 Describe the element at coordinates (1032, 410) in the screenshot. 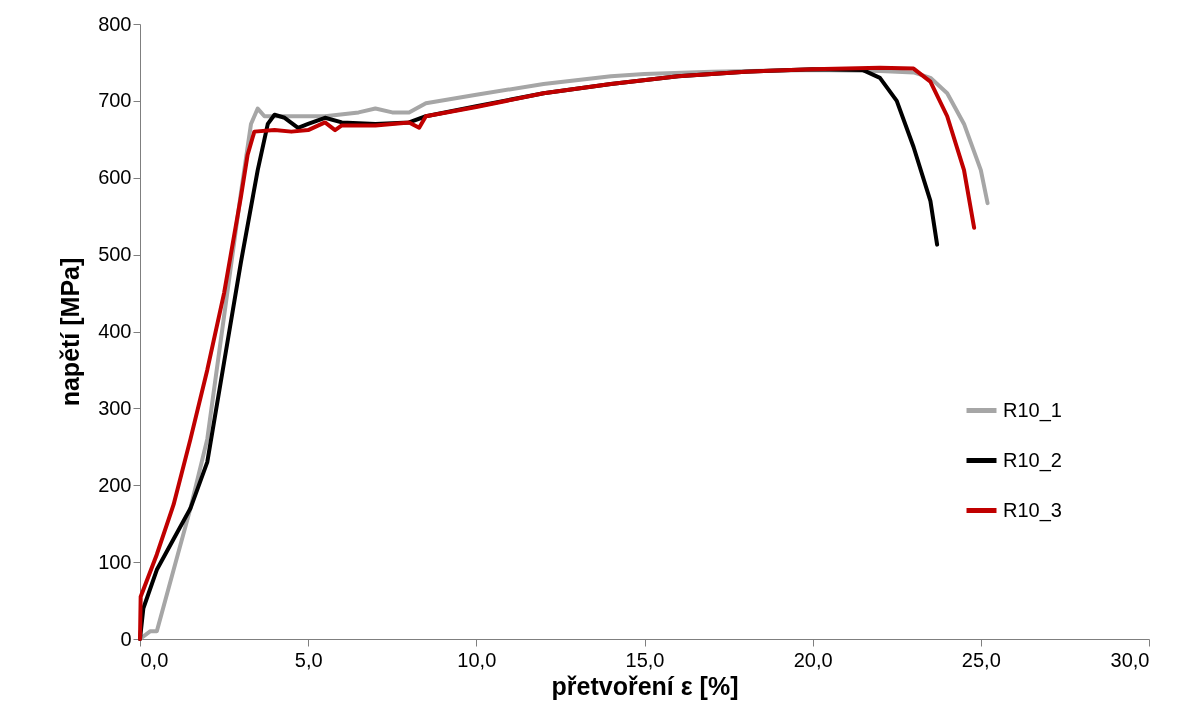

I see `legend-label: R10_1` at that location.